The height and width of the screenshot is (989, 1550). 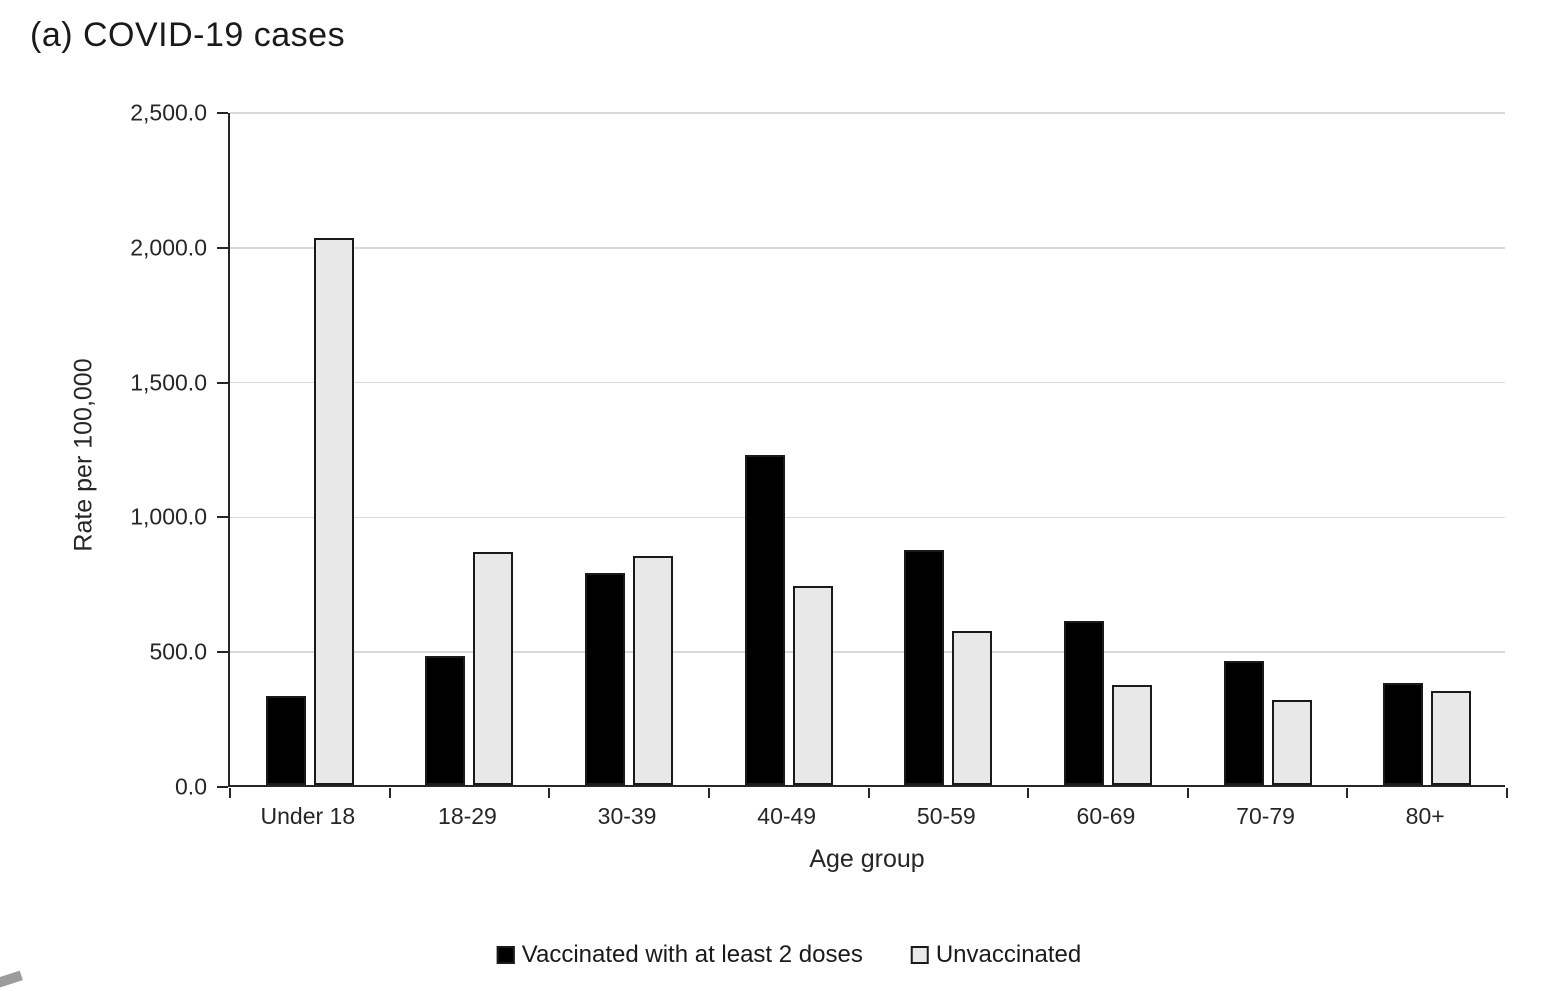 I want to click on x-category-label-80: 80+, so click(x=1425, y=816).